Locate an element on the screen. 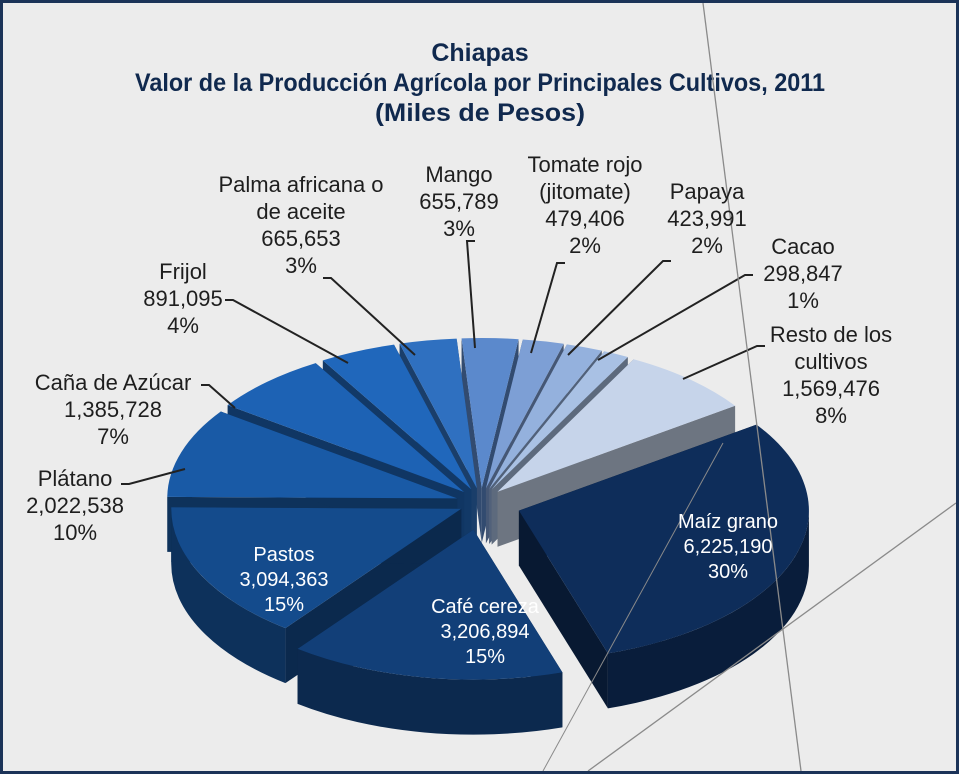 The image size is (959, 774). slice-value: 3,206,894 is located at coordinates (485, 632).